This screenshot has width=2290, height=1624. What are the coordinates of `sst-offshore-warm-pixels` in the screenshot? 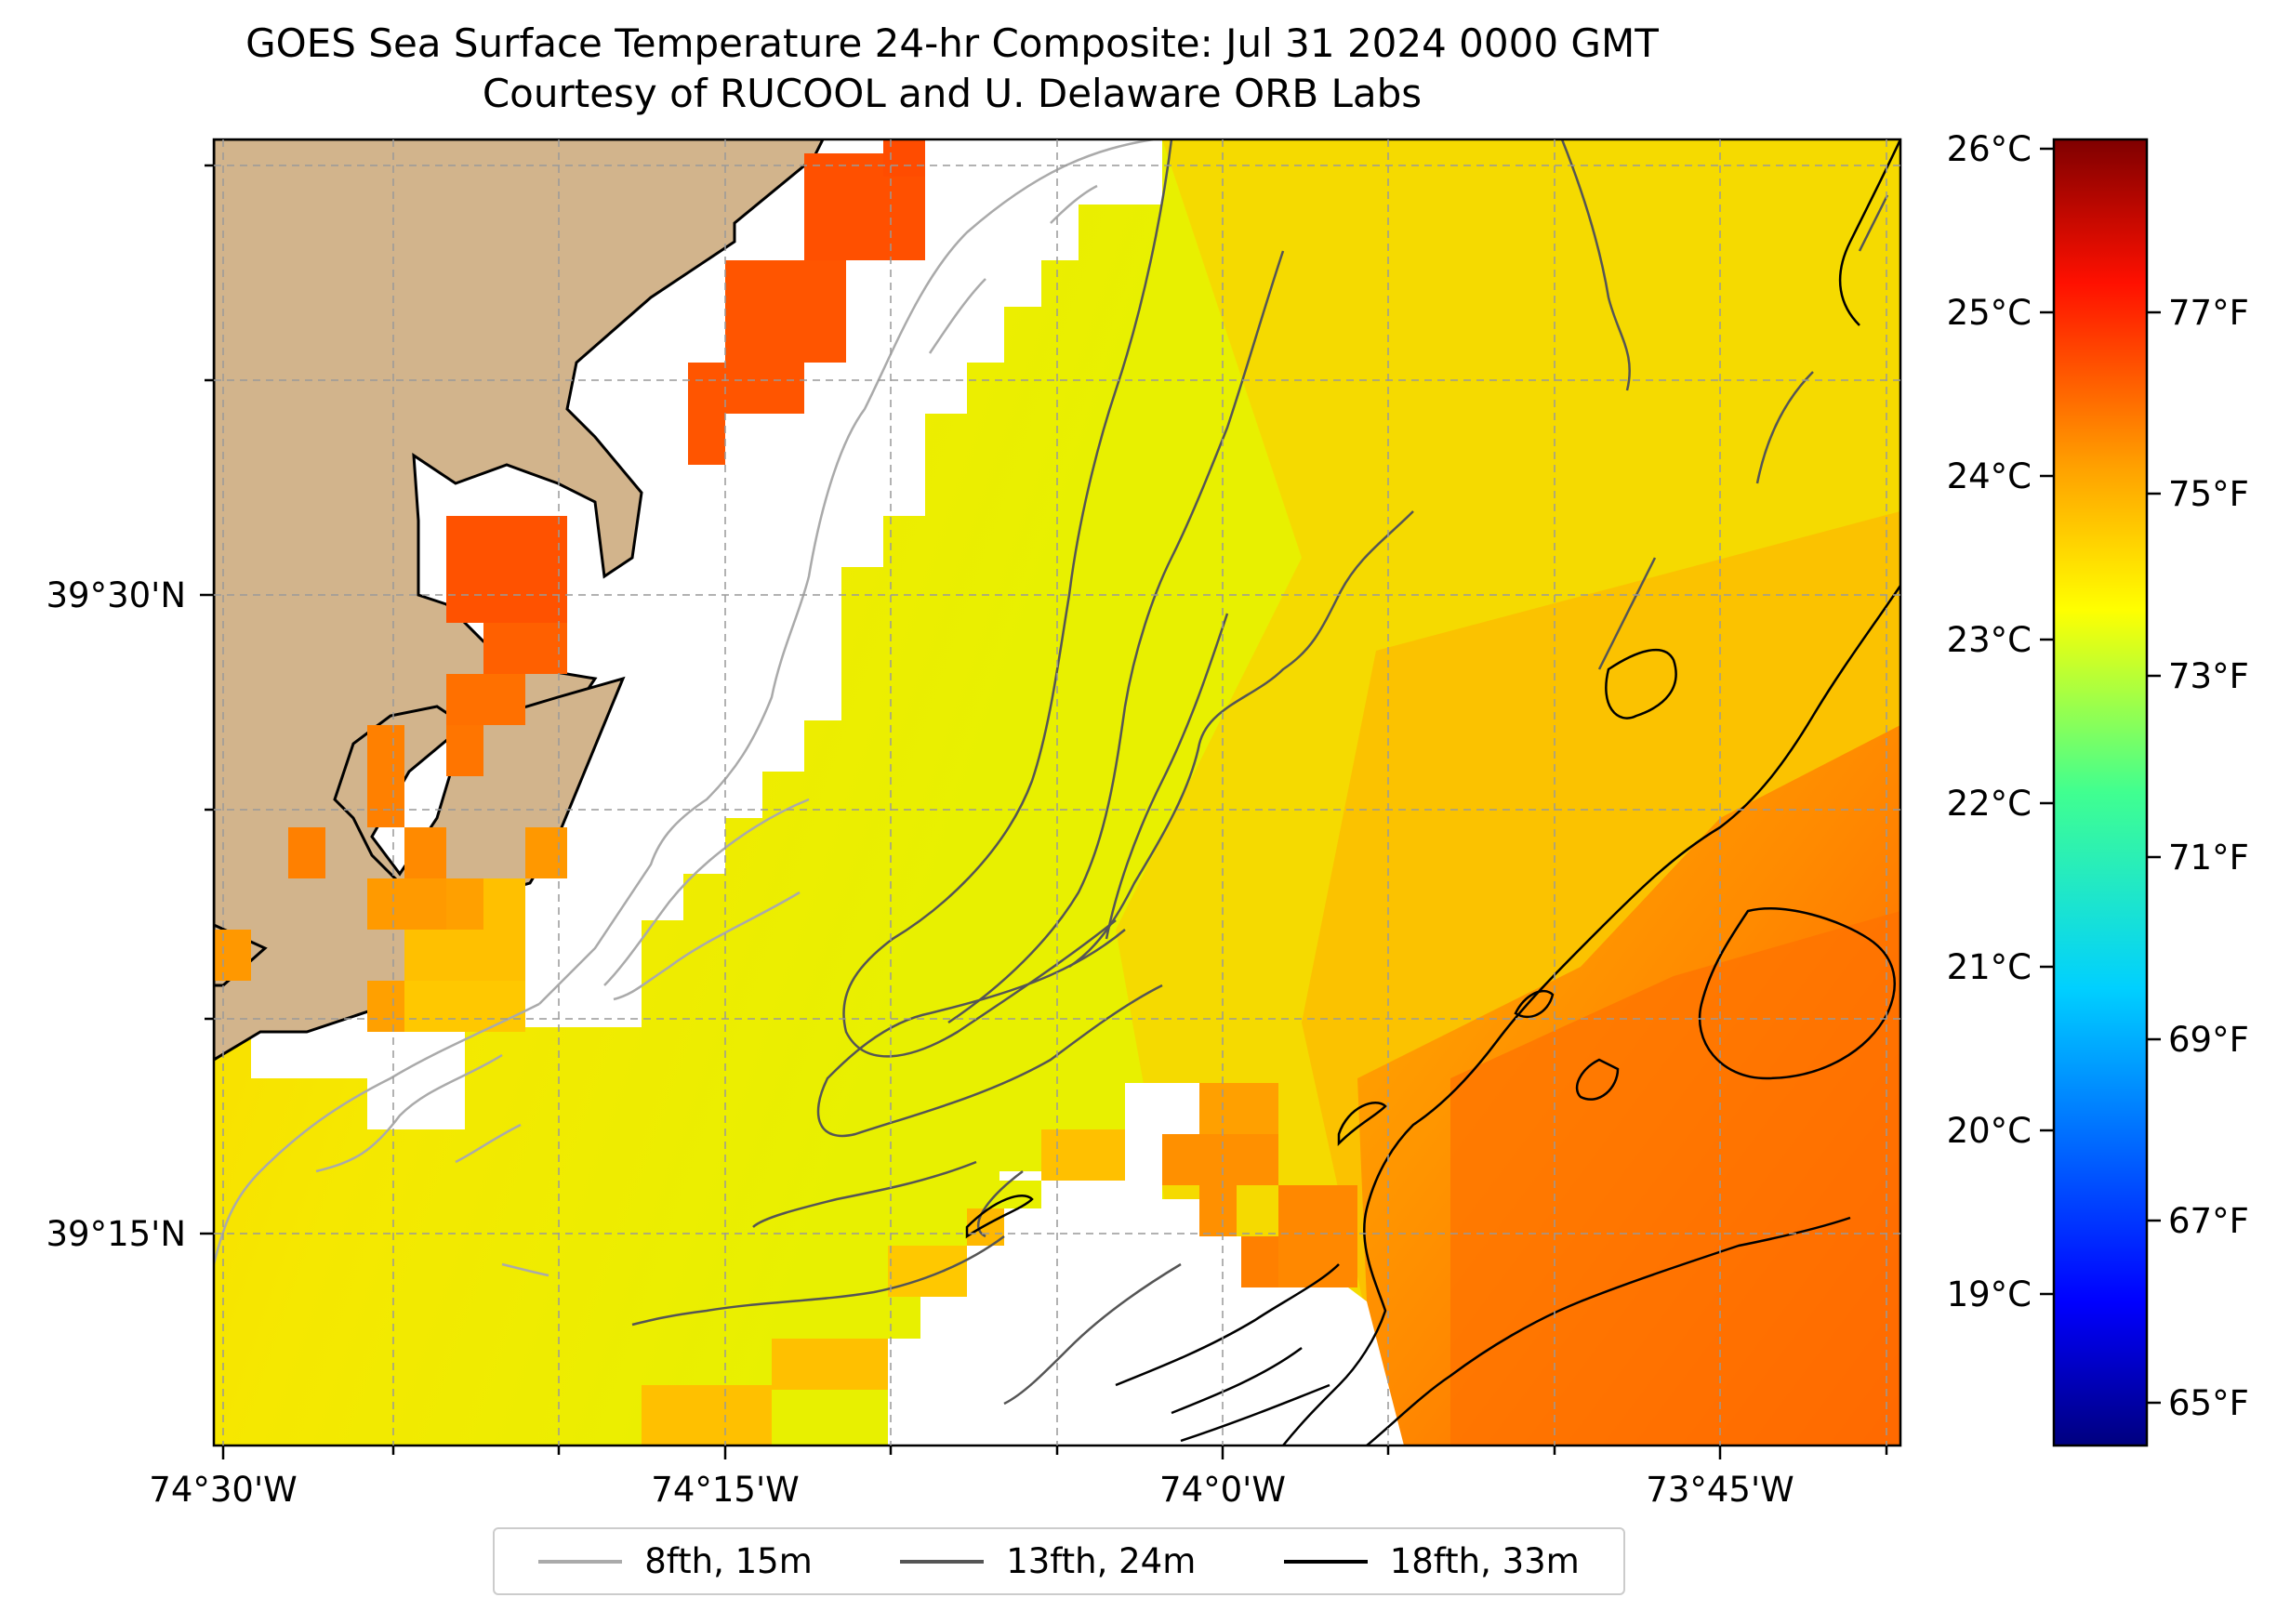 It's located at (999, 1265).